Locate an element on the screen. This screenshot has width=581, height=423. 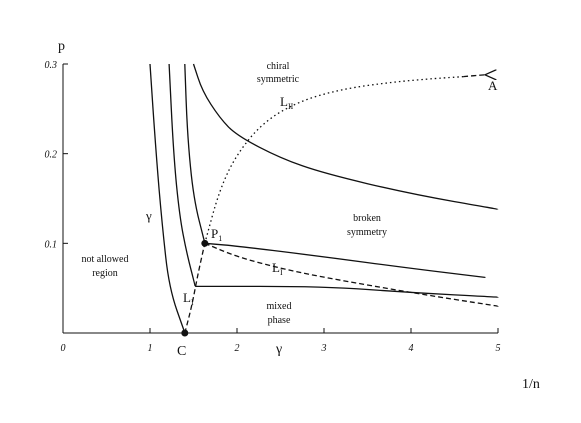
point-P1 is located at coordinates (205, 243).